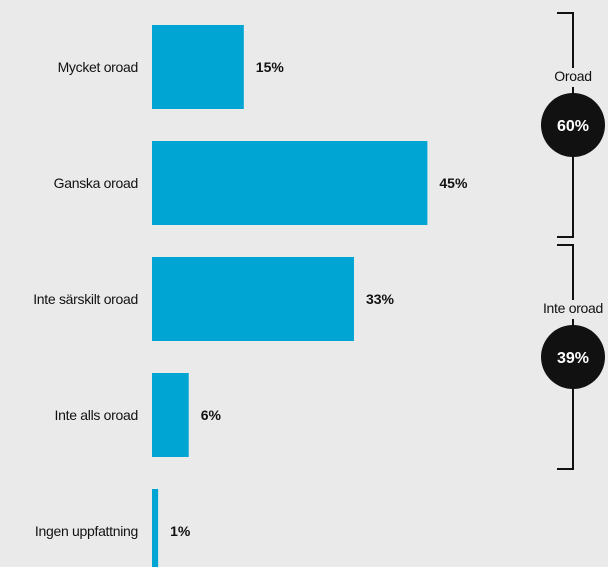 Image resolution: width=608 pixels, height=567 pixels. I want to click on value-label-inte-alls-oroad: 6%, so click(211, 415).